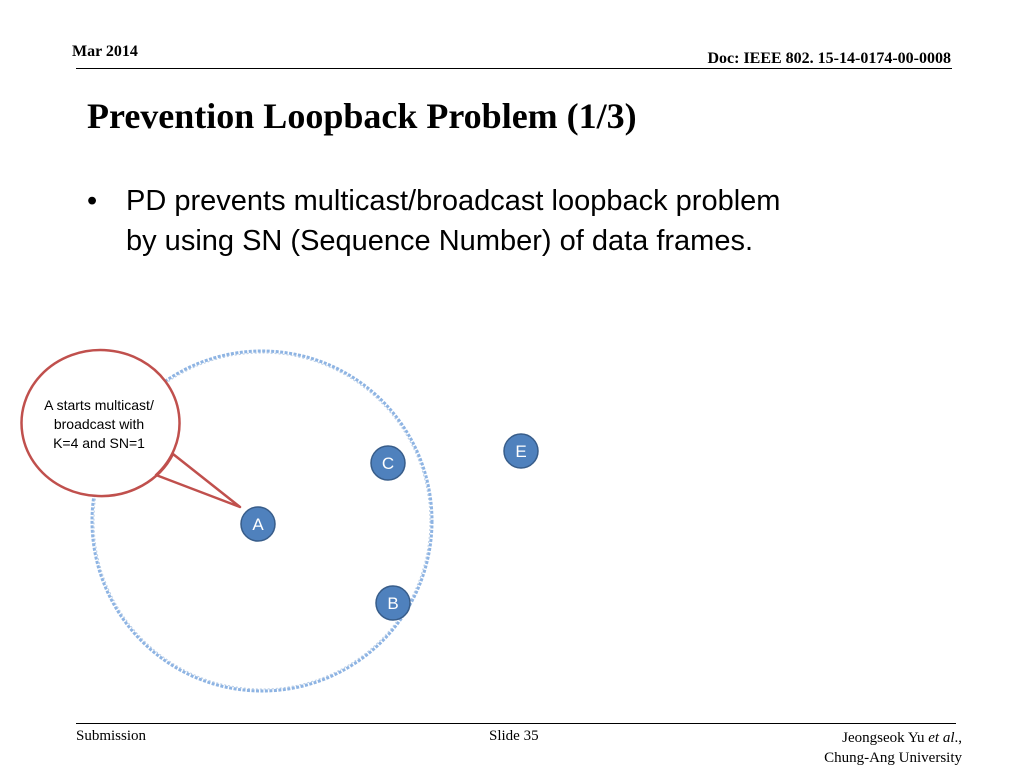 The height and width of the screenshot is (768, 1024). What do you see at coordinates (893, 758) in the screenshot?
I see `author-affiliation: Chung-Ang University` at bounding box center [893, 758].